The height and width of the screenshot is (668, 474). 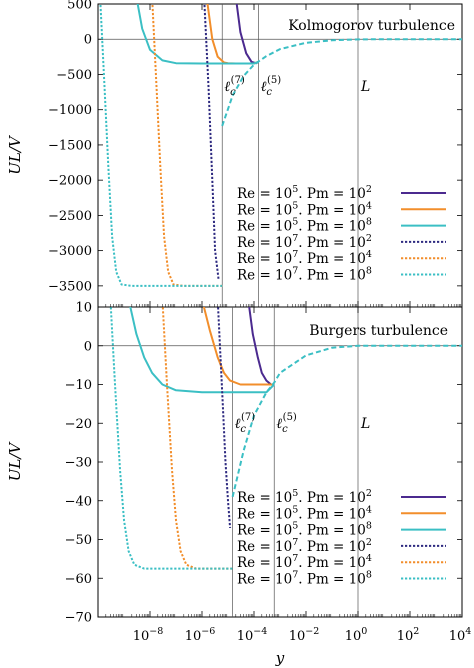 I want to click on burgers-xtick-label: 10⁴, so click(x=460, y=635).